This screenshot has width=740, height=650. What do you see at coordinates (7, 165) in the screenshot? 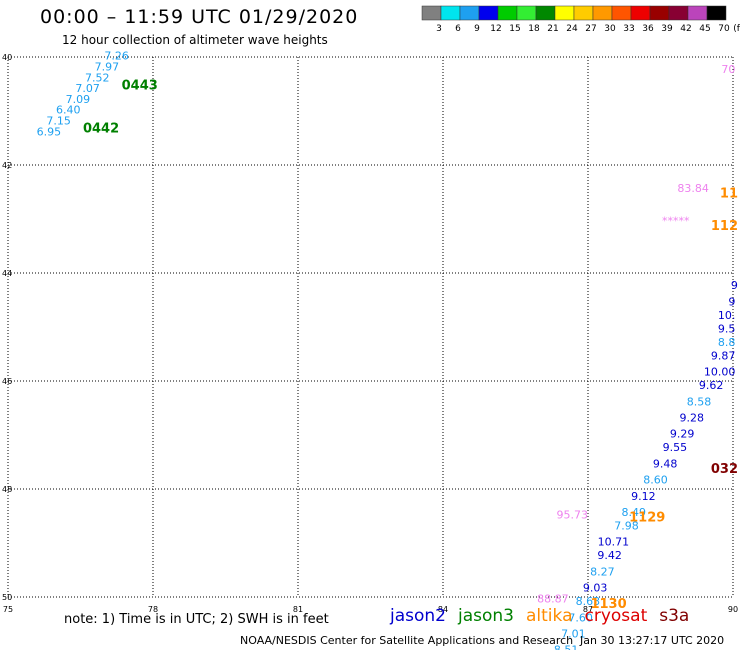
I see `y-tick-label: 42` at bounding box center [7, 165].